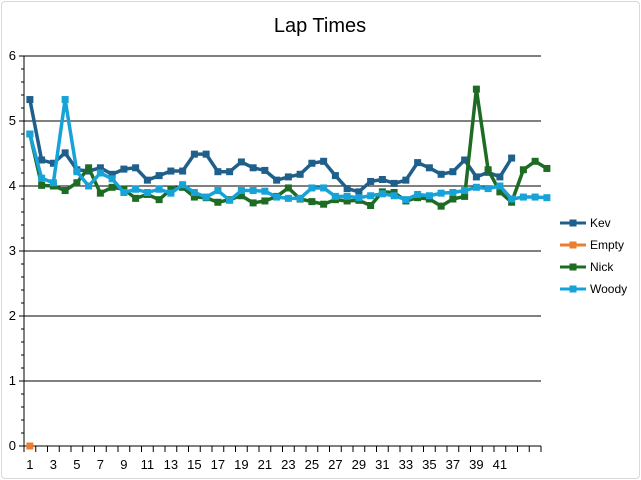 The width and height of the screenshot is (641, 480). I want to click on y-axis-ticks: 0 1 2 3 4 5 6, so click(12, 250).